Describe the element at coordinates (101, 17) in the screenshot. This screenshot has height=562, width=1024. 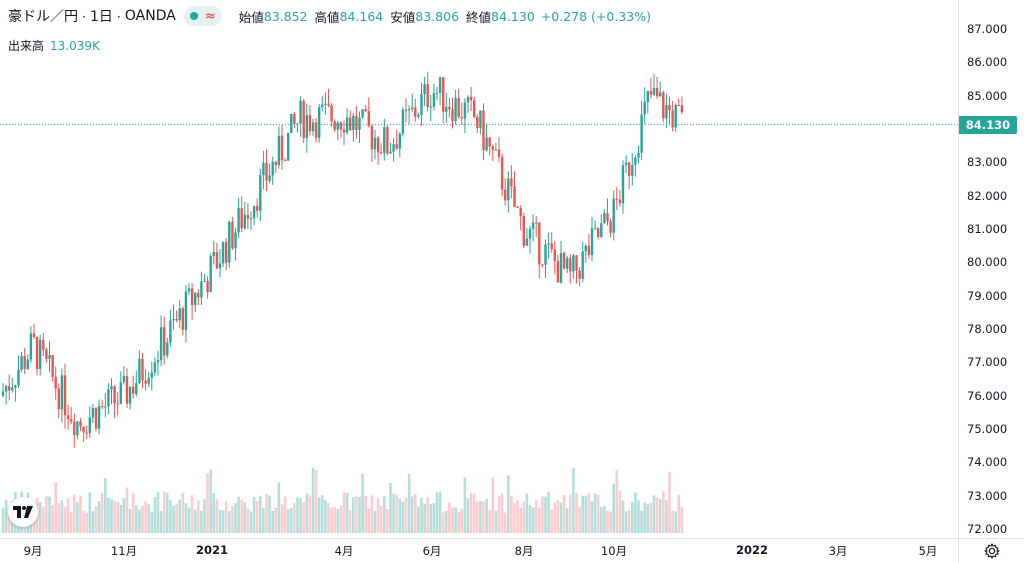
I see `interval-label: 1日` at that location.